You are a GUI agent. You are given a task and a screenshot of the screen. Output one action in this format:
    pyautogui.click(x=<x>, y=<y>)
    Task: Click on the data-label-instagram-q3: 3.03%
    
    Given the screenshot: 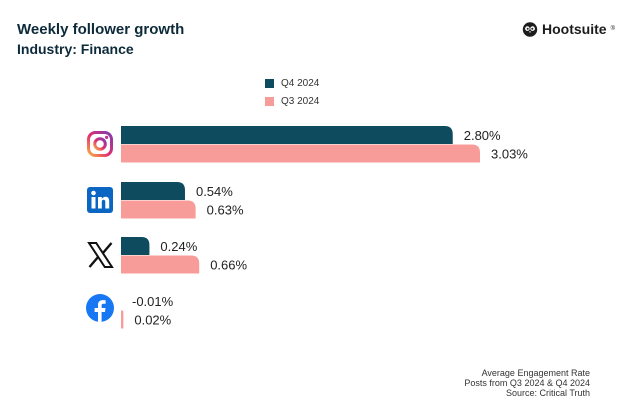 What is the action you would take?
    pyautogui.click(x=509, y=154)
    